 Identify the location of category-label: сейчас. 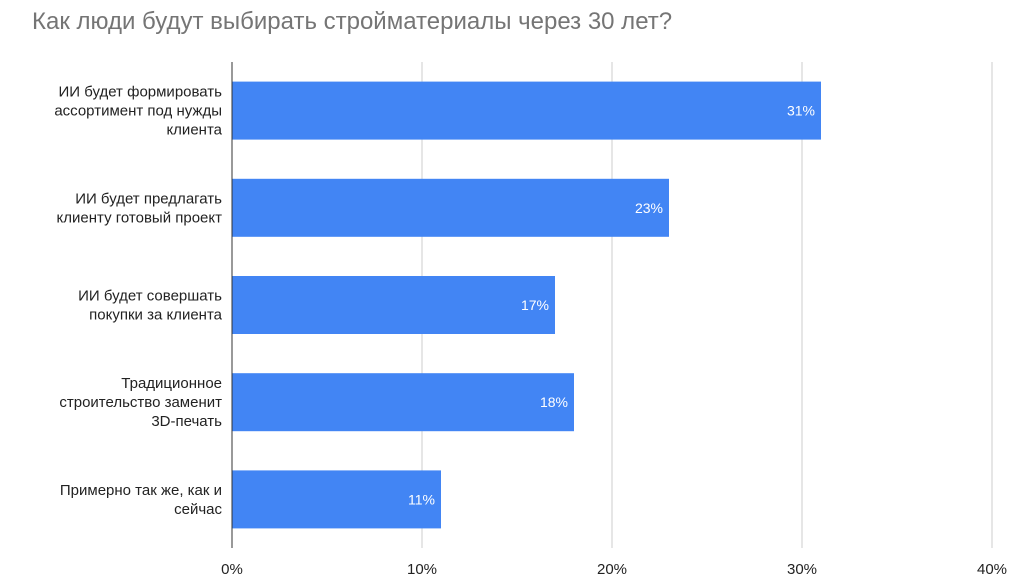
(198, 509).